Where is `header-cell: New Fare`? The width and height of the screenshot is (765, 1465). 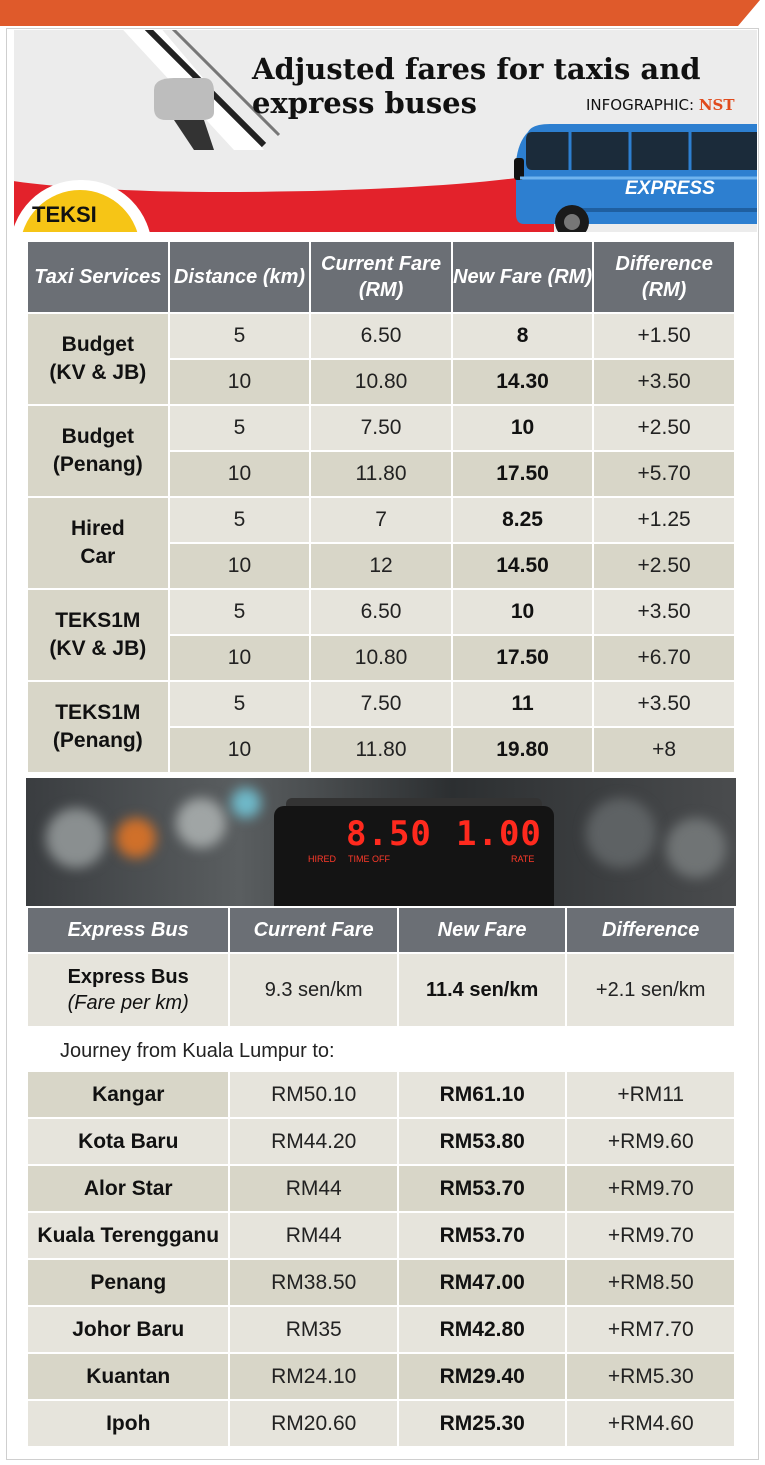 header-cell: New Fare is located at coordinates (482, 930).